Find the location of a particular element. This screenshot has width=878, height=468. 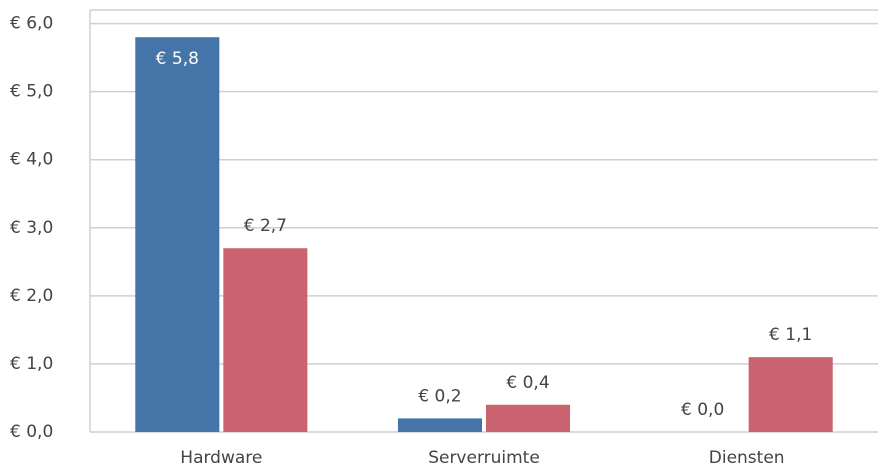

y-tick-label: € 2,0 is located at coordinates (31, 296).